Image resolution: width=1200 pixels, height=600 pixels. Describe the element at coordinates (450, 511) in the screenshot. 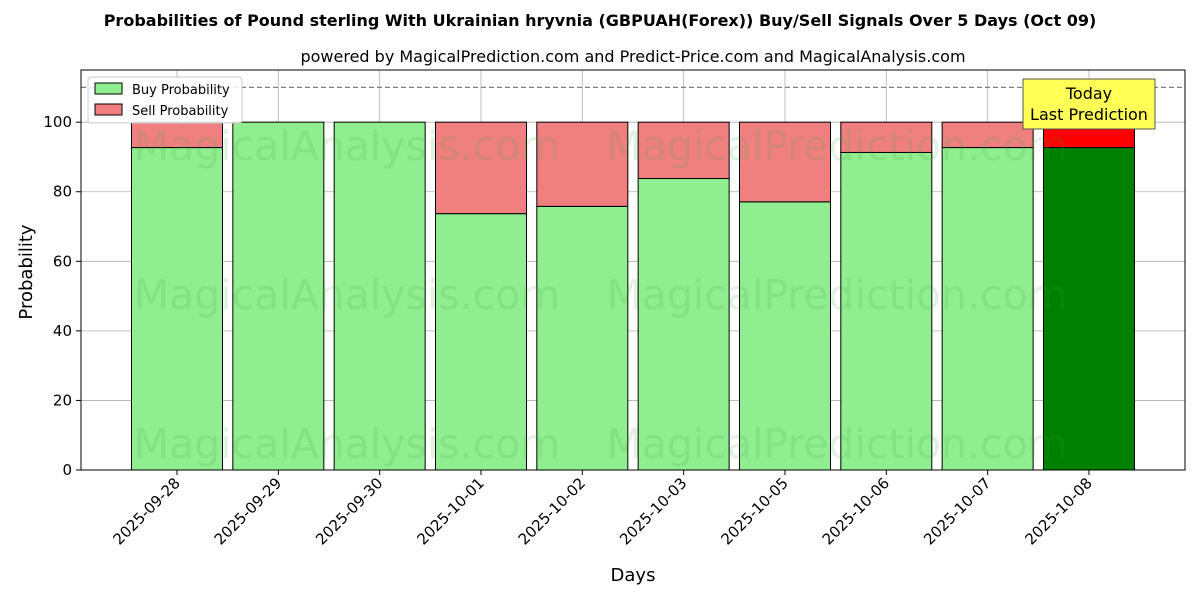

I see `x-tick-label: 2025-10-01` at that location.